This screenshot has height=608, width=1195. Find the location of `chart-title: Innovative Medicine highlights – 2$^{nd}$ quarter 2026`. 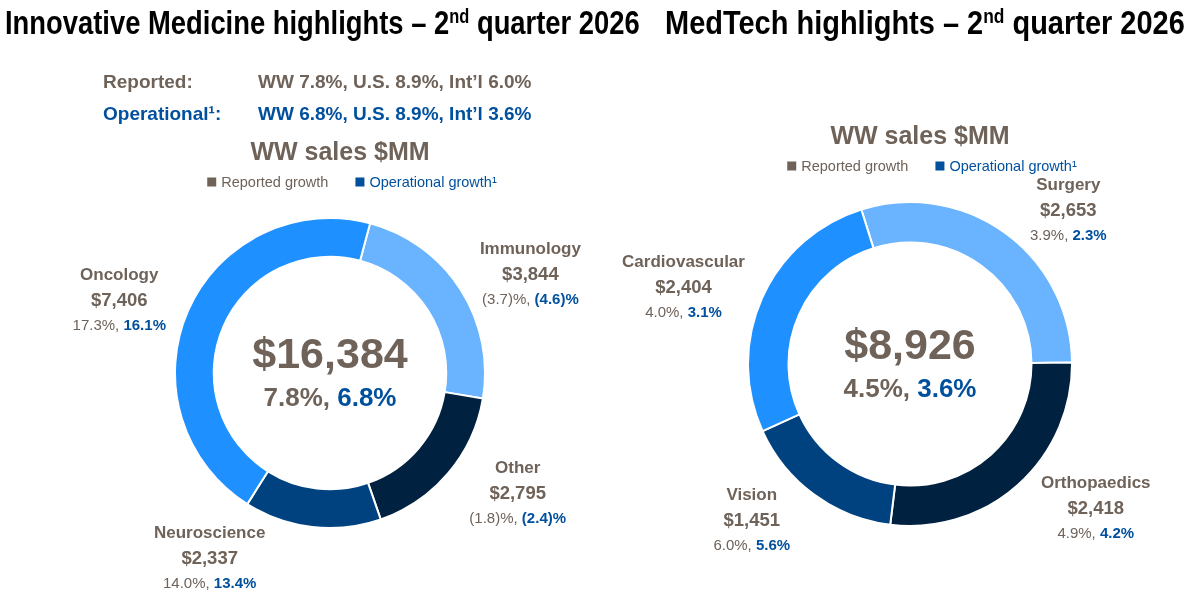

chart-title: Innovative Medicine highlights – 2$^{nd}$ quarter 2026 is located at coordinates (322, 22).